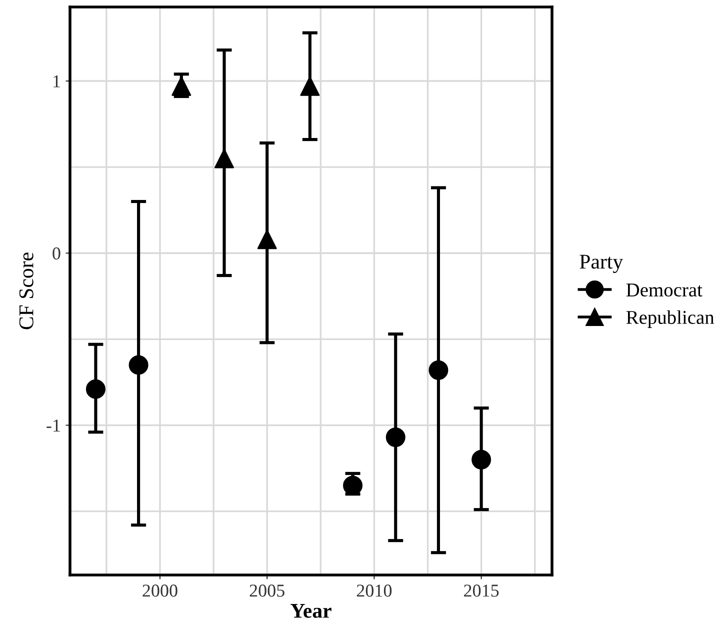 This screenshot has width=718, height=625. What do you see at coordinates (56, 253) in the screenshot?
I see `y-tick-label: 0` at bounding box center [56, 253].